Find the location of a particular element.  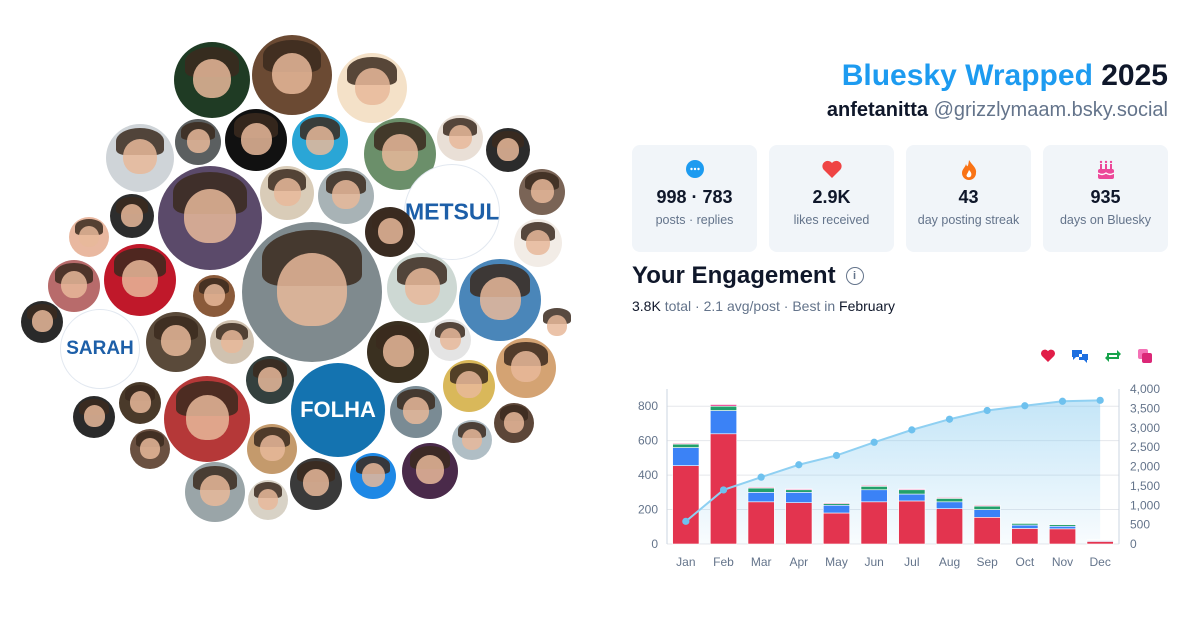

avatar: METSUL is located at coordinates (452, 212).